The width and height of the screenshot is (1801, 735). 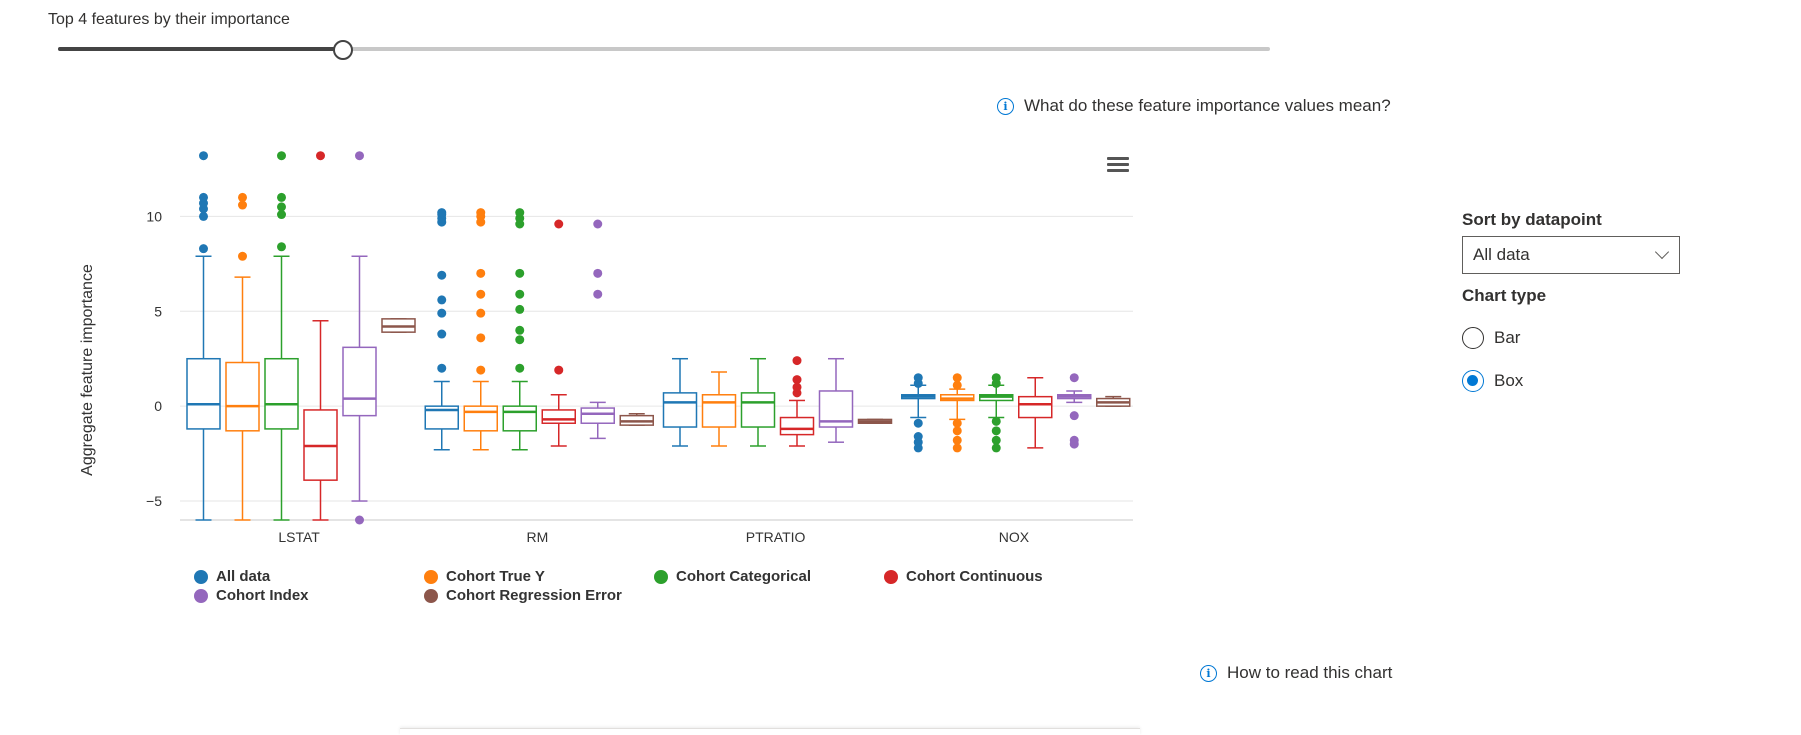 I want to click on how-to-read-chart-link: i How to read this chart, so click(x=1296, y=673).